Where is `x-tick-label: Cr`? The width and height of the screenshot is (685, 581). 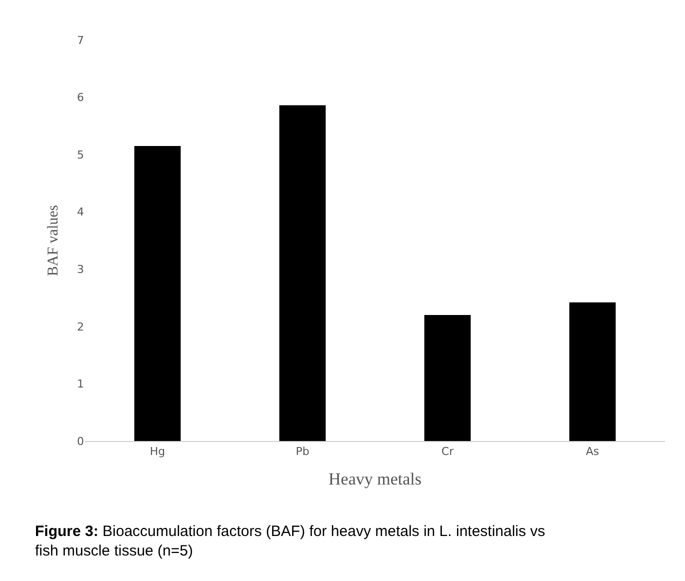 x-tick-label: Cr is located at coordinates (447, 451).